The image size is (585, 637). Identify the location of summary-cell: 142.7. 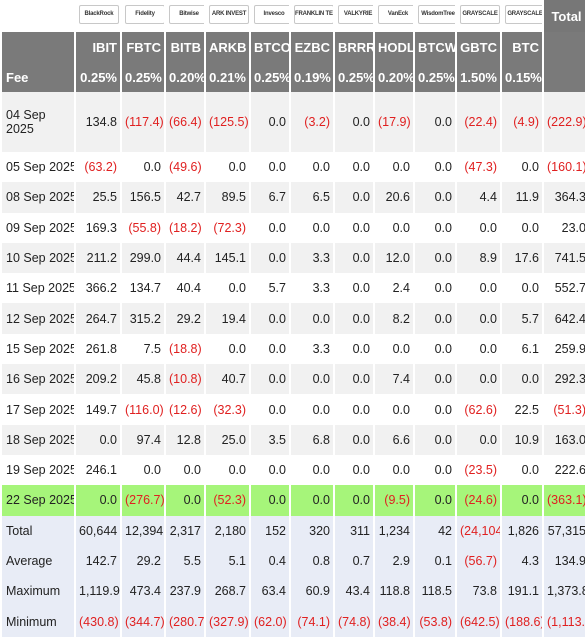
(98, 561).